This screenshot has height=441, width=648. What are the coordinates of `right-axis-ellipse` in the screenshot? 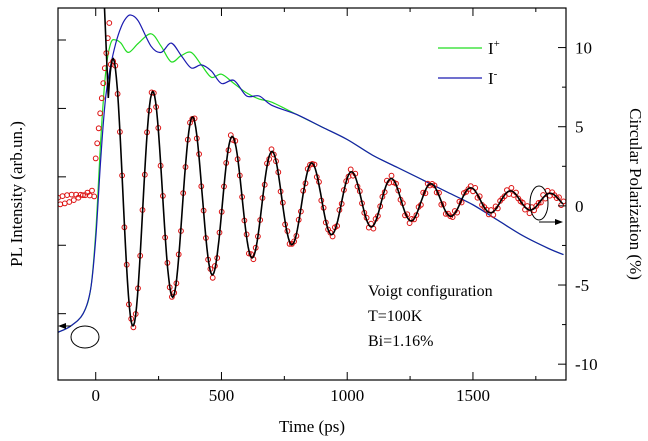 It's located at (539, 203).